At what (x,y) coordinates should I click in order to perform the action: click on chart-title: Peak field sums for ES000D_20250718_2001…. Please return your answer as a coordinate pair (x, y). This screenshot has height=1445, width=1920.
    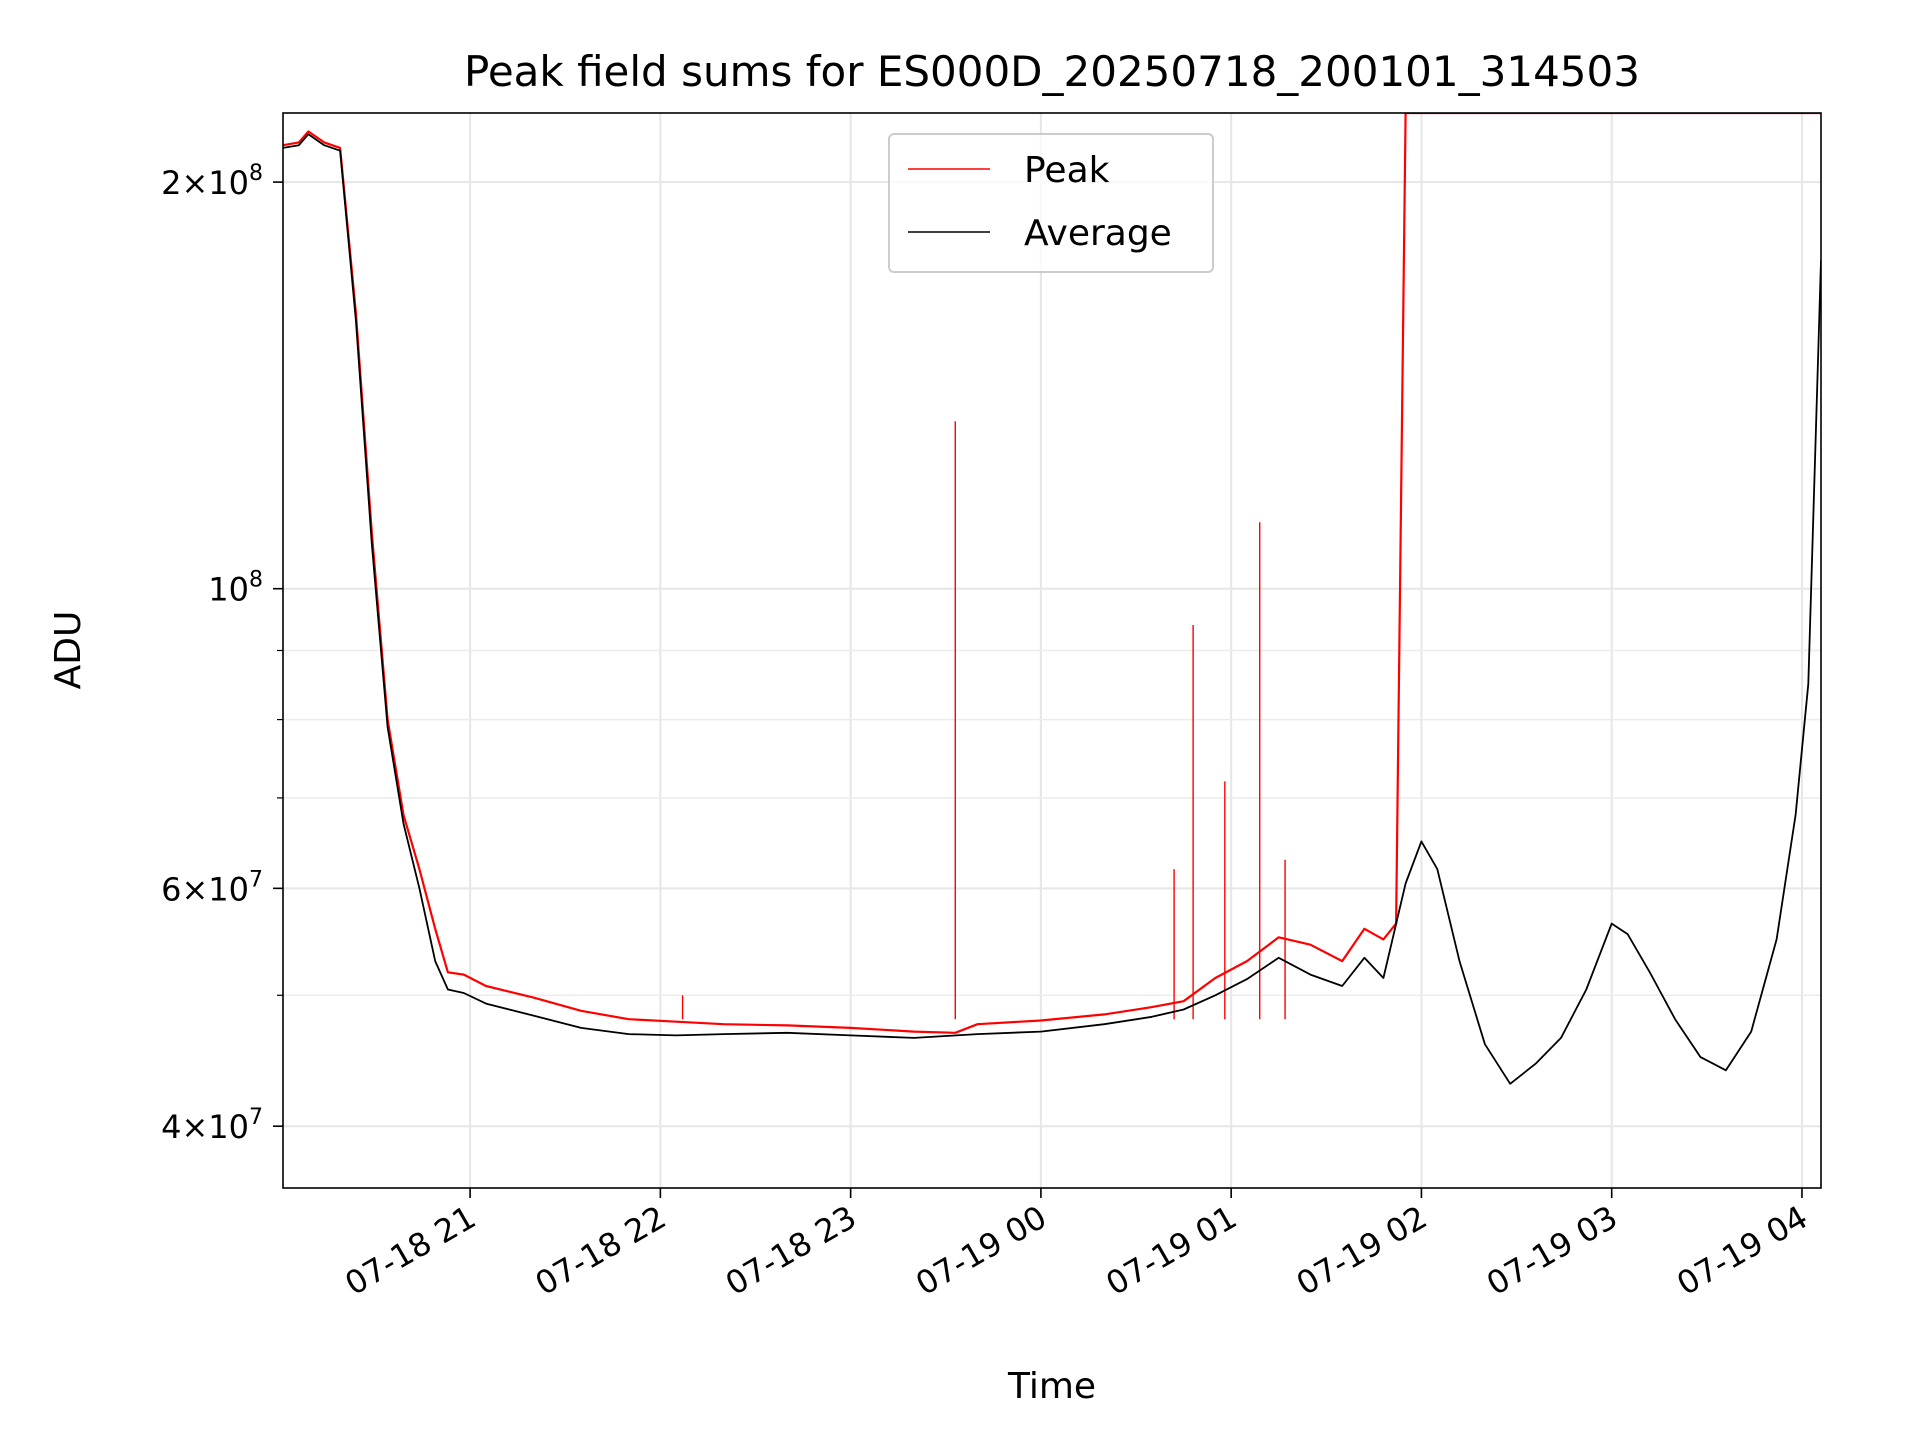
    Looking at the image, I should click on (1052, 71).